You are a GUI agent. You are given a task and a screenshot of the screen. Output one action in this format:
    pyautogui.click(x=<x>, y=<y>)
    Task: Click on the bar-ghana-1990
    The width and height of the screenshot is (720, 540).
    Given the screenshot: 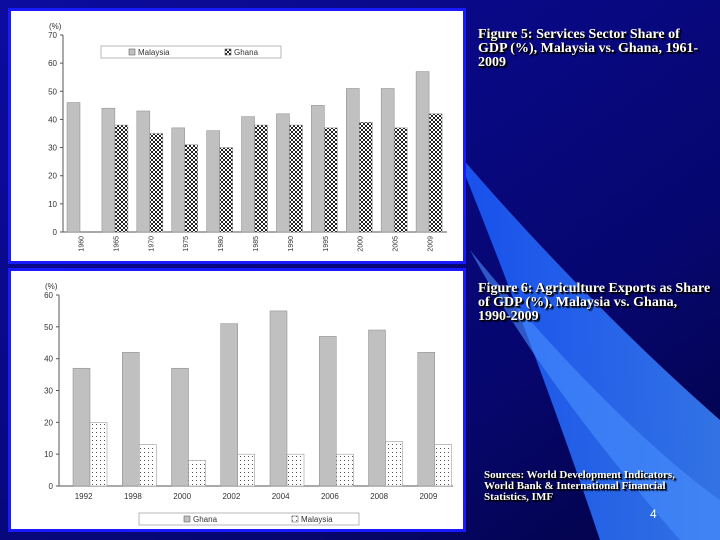 What is the action you would take?
    pyautogui.click(x=296, y=178)
    